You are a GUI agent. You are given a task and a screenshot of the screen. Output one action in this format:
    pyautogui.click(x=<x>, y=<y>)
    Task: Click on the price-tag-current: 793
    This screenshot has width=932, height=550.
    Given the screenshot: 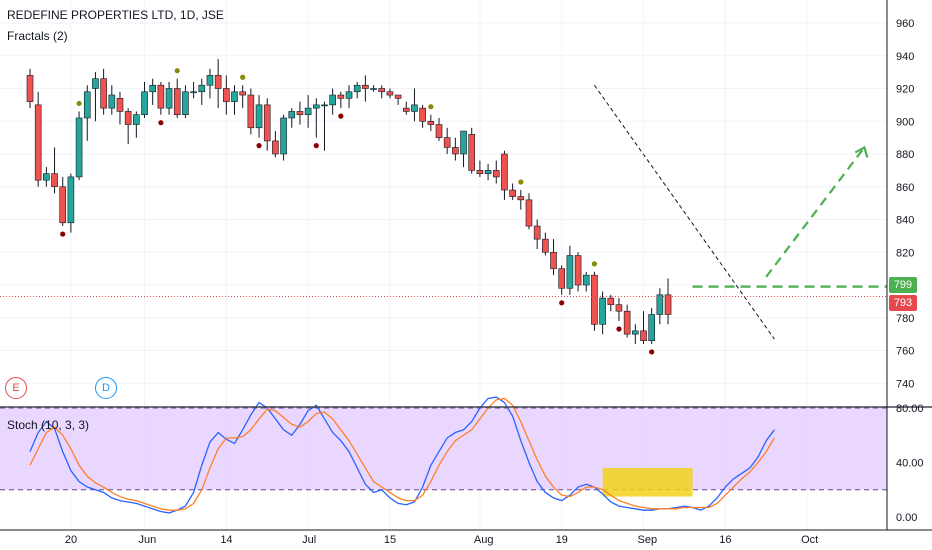 What is the action you would take?
    pyautogui.click(x=903, y=303)
    